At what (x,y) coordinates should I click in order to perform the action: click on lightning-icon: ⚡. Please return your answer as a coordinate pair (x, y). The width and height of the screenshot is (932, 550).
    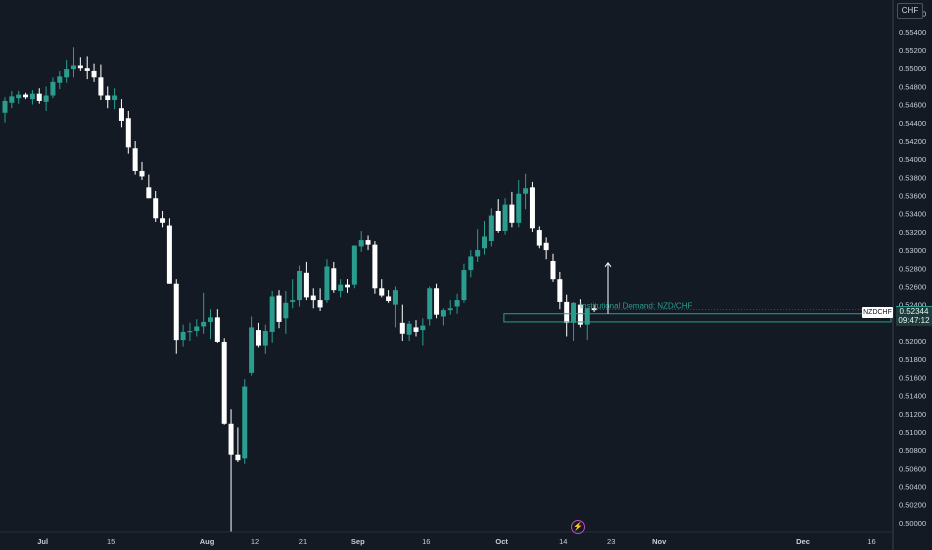
    Looking at the image, I should click on (578, 527).